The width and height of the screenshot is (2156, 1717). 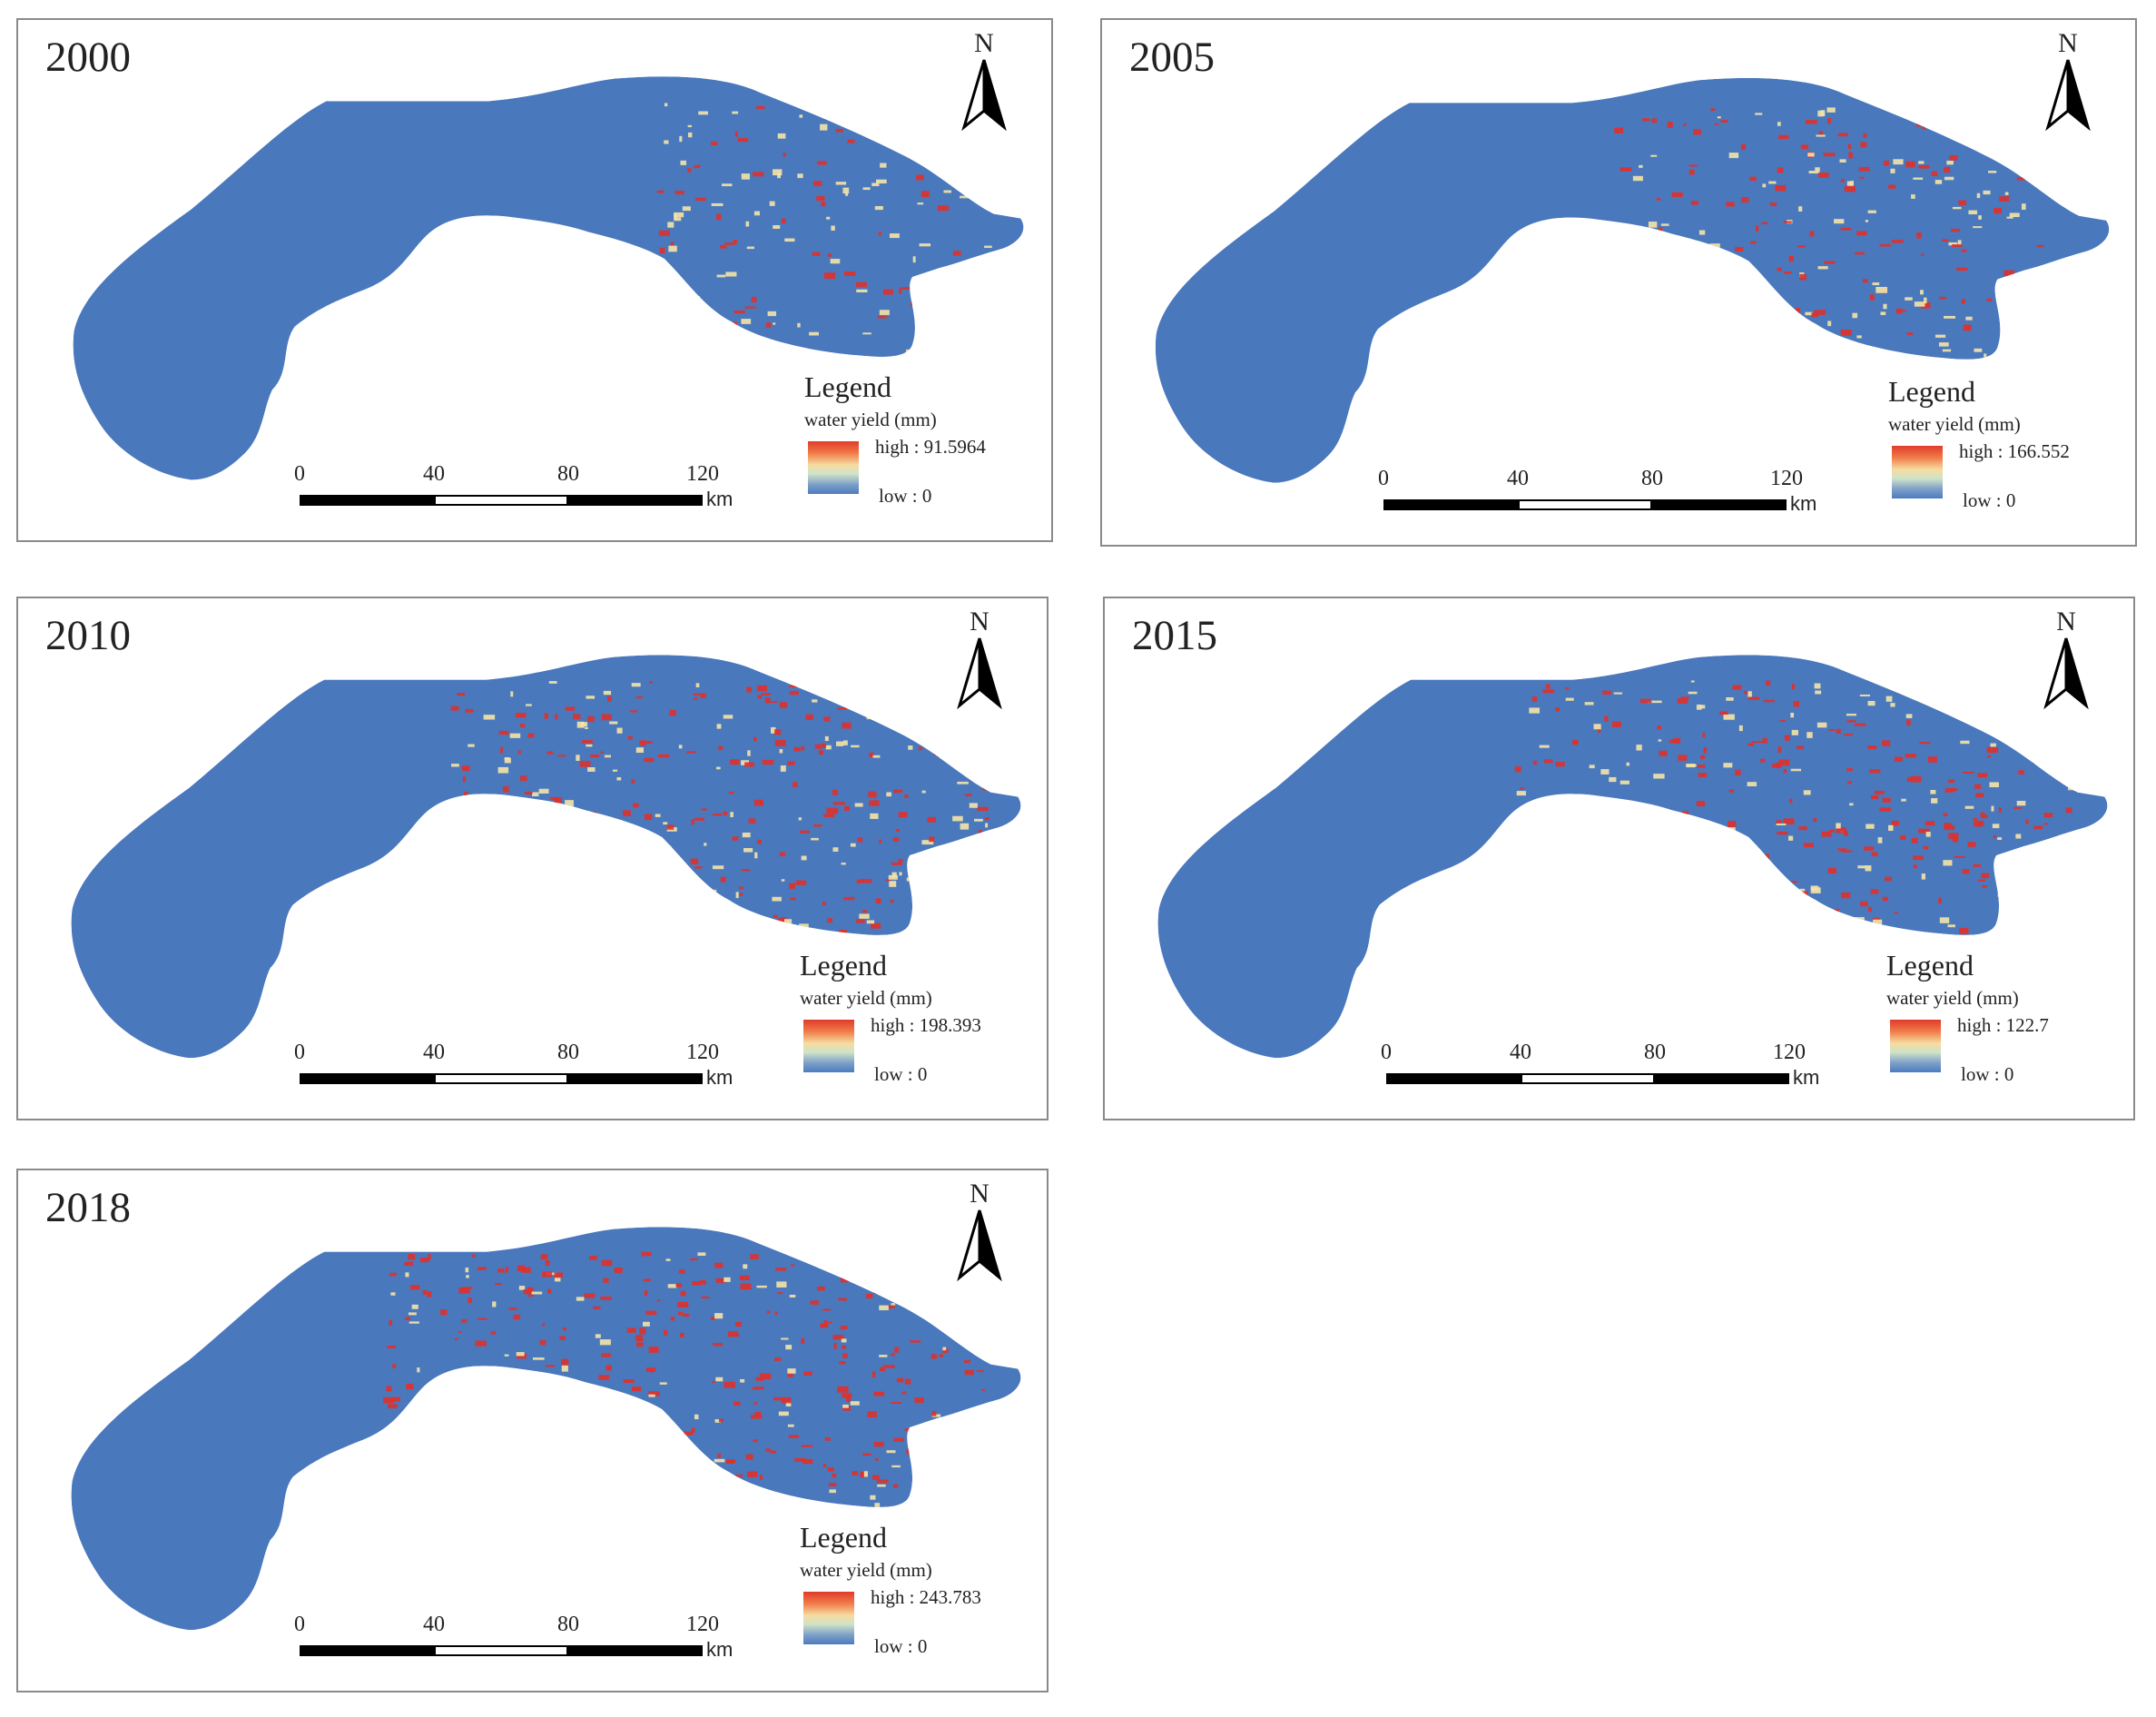 What do you see at coordinates (984, 82) in the screenshot?
I see `north-arrow: N` at bounding box center [984, 82].